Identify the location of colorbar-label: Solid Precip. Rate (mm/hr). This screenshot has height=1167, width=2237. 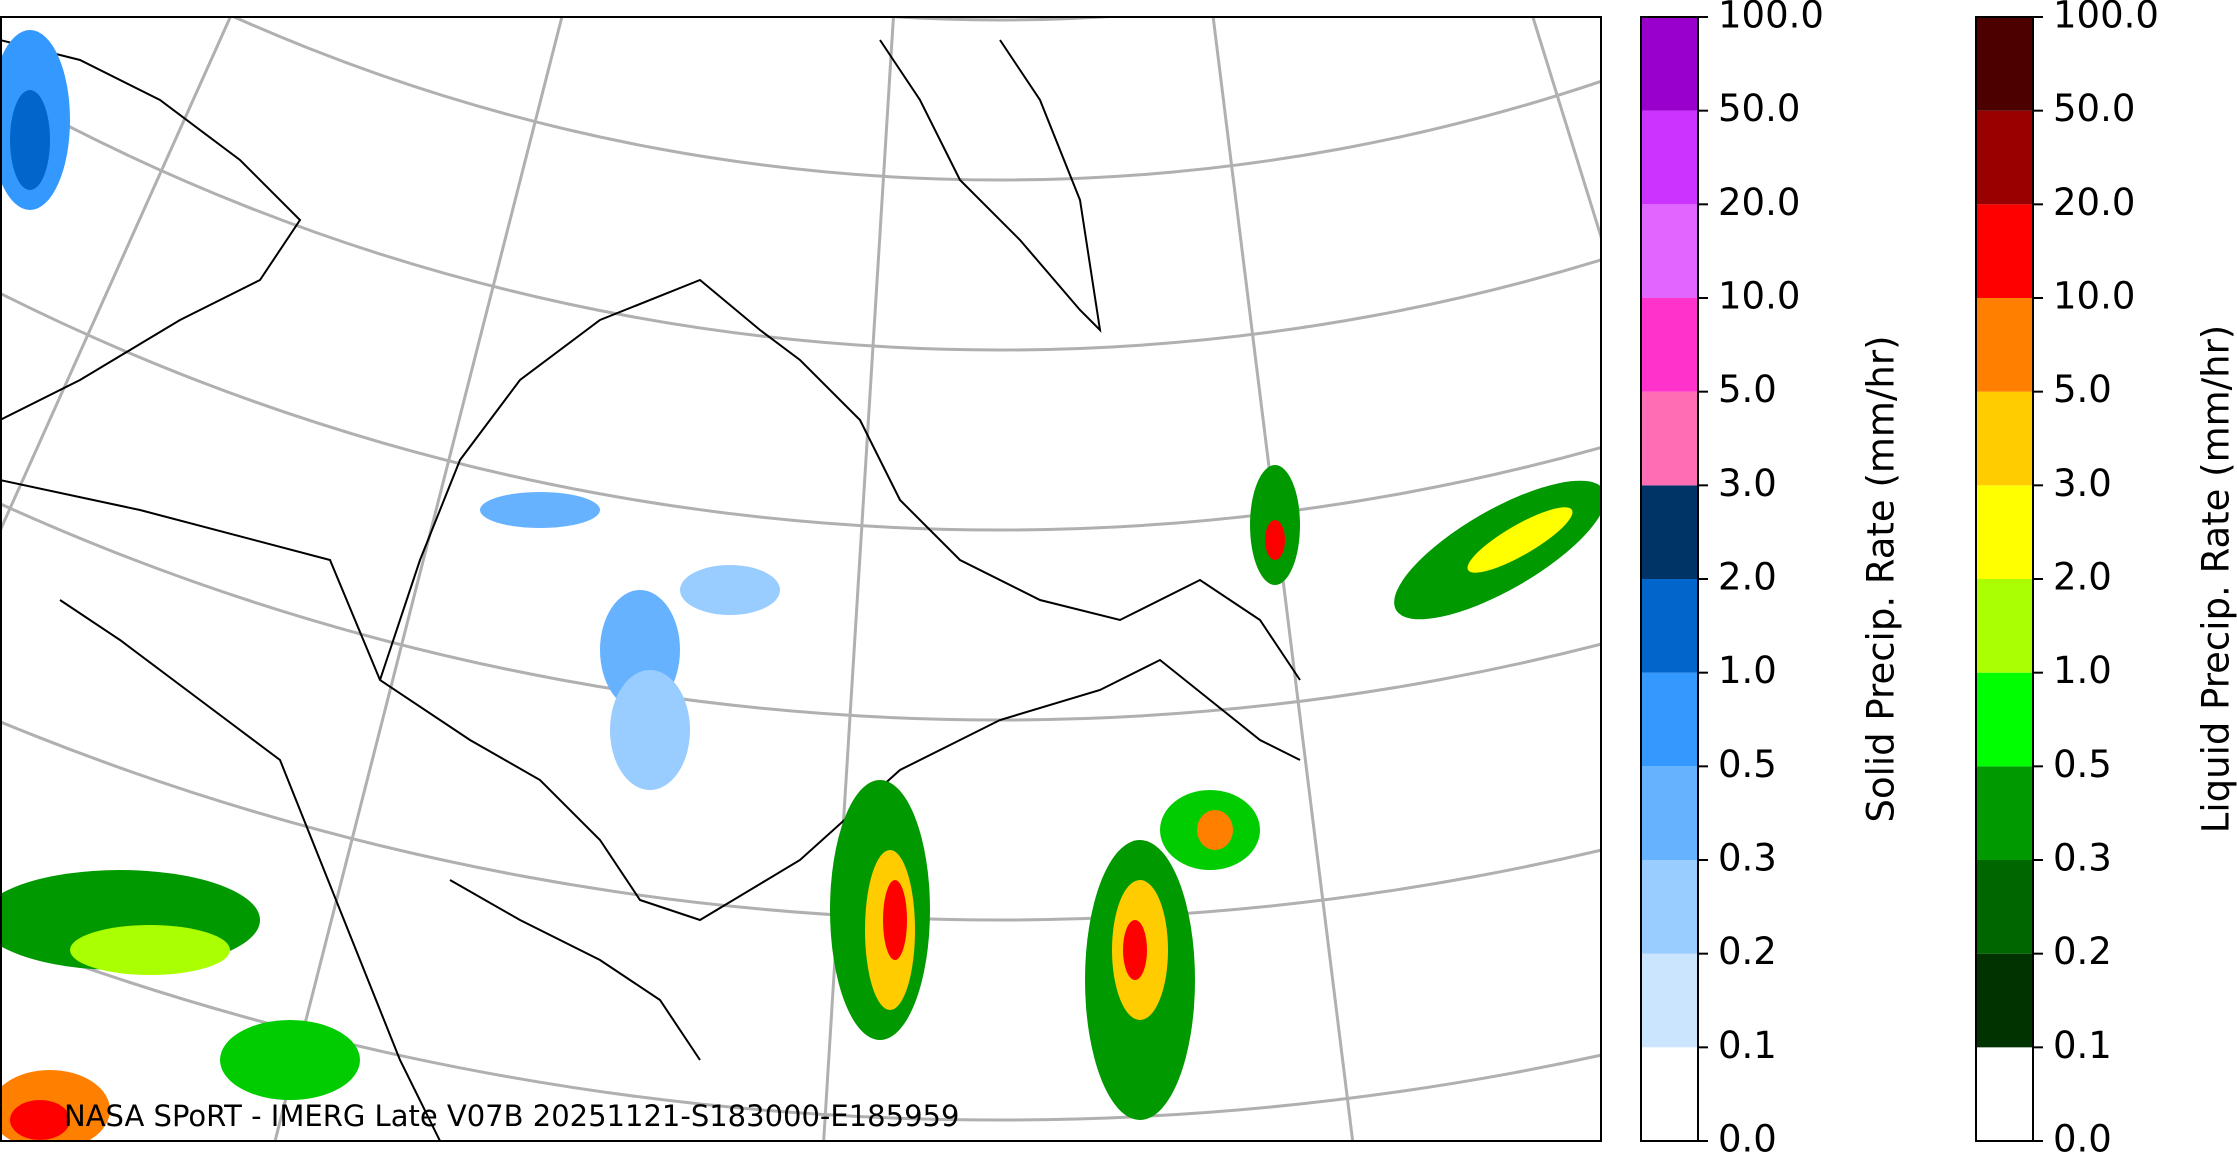
(1881, 578).